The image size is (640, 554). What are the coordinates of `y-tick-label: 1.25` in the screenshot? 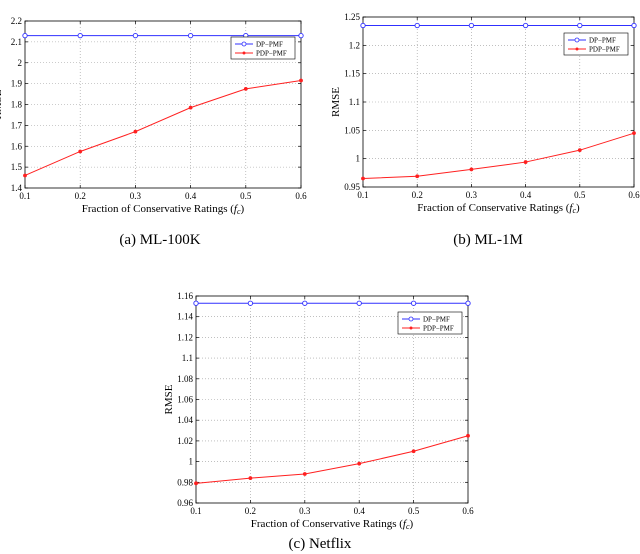 It's located at (352, 17).